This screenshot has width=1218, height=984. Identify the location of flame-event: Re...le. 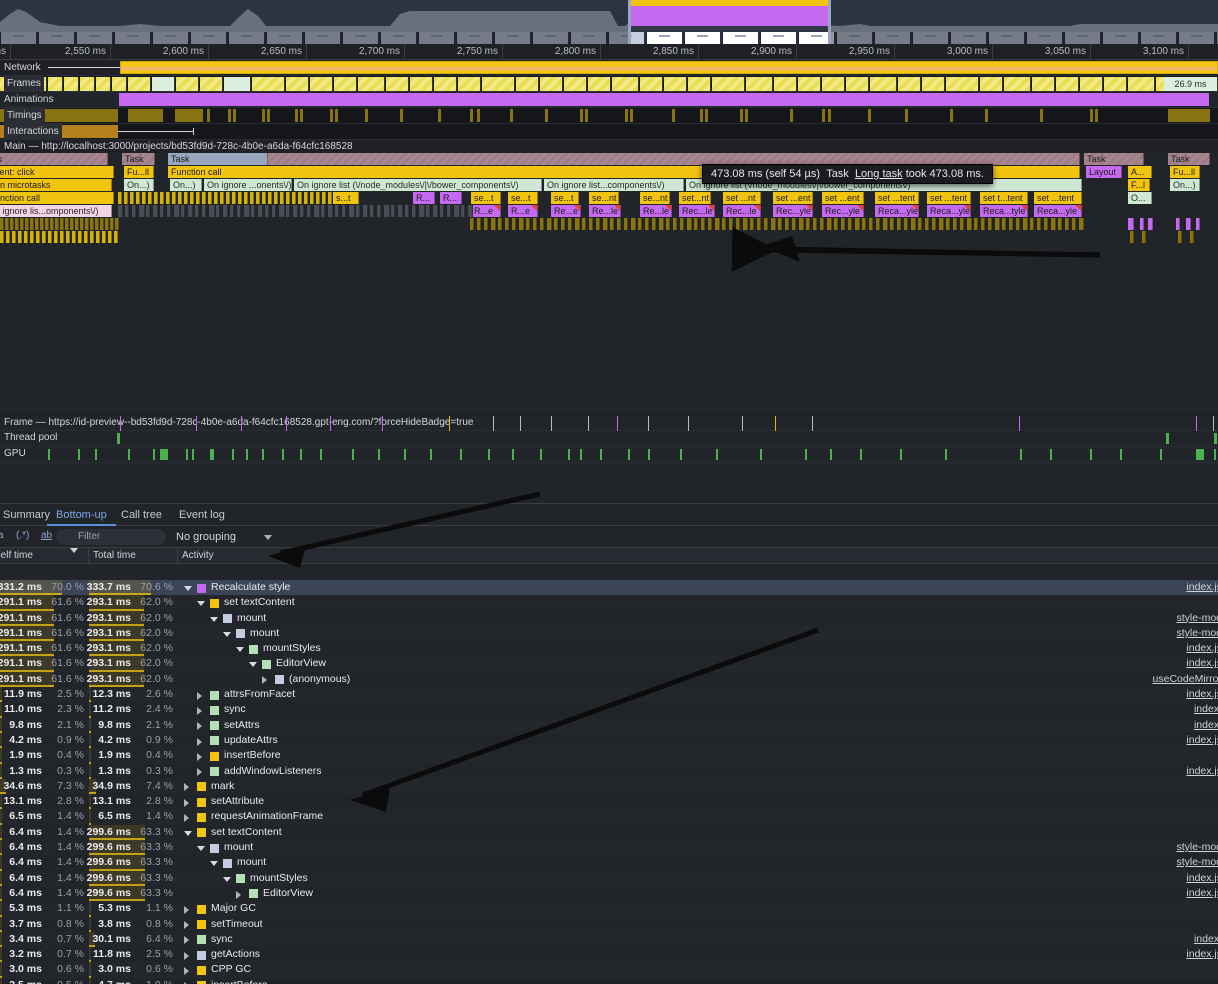
(605, 211).